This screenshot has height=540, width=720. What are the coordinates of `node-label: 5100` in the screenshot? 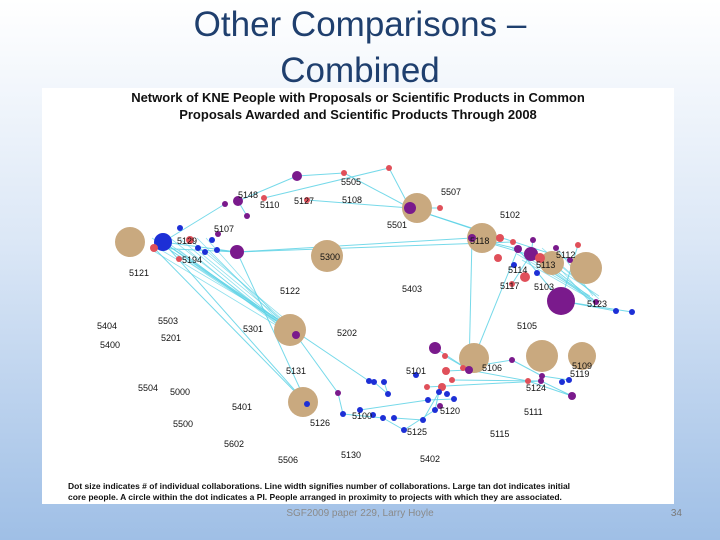 It's located at (362, 416).